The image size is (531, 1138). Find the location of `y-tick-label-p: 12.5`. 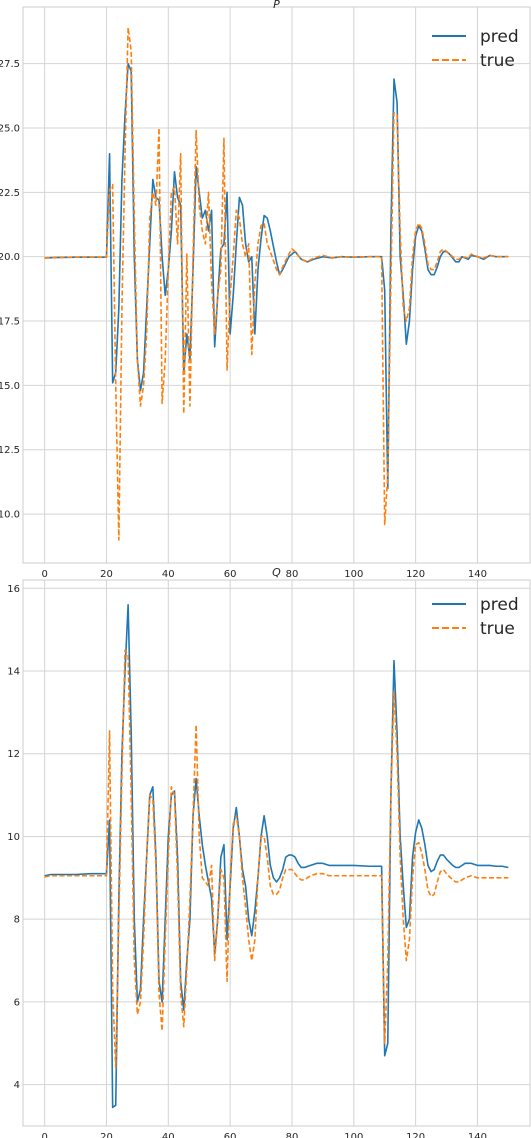

y-tick-label-p: 12.5 is located at coordinates (10, 450).